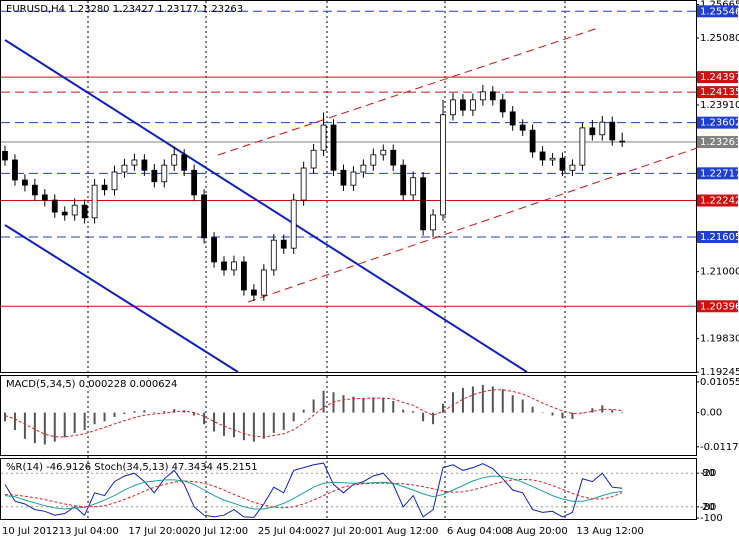 The width and height of the screenshot is (739, 542). What do you see at coordinates (719, 38) in the screenshot?
I see `y-tick-label: 1.25080` at bounding box center [719, 38].